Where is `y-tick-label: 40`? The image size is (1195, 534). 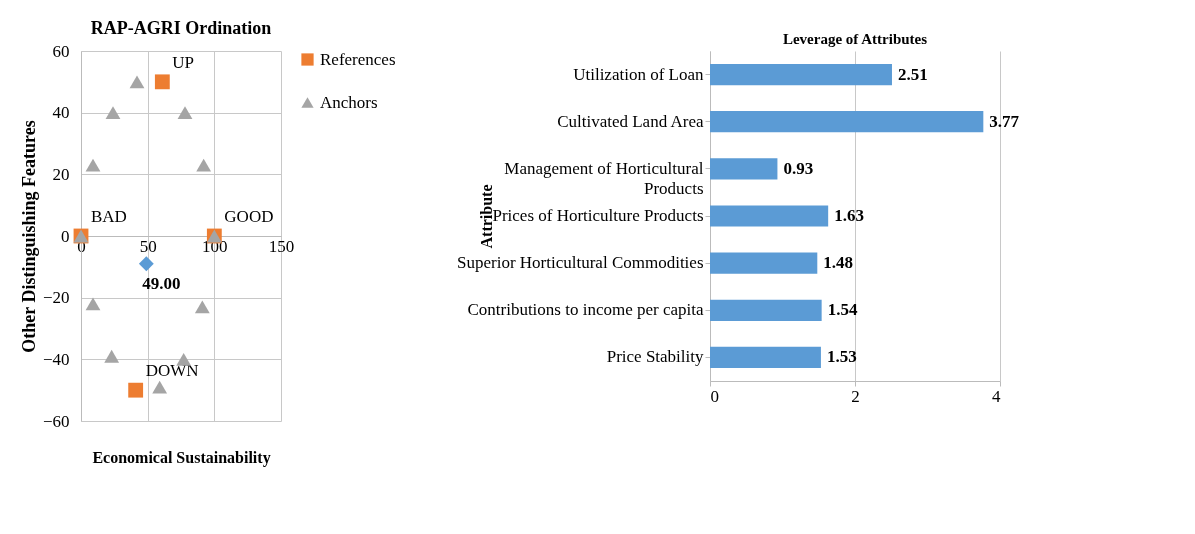
y-tick-label: 40 is located at coordinates (61, 113).